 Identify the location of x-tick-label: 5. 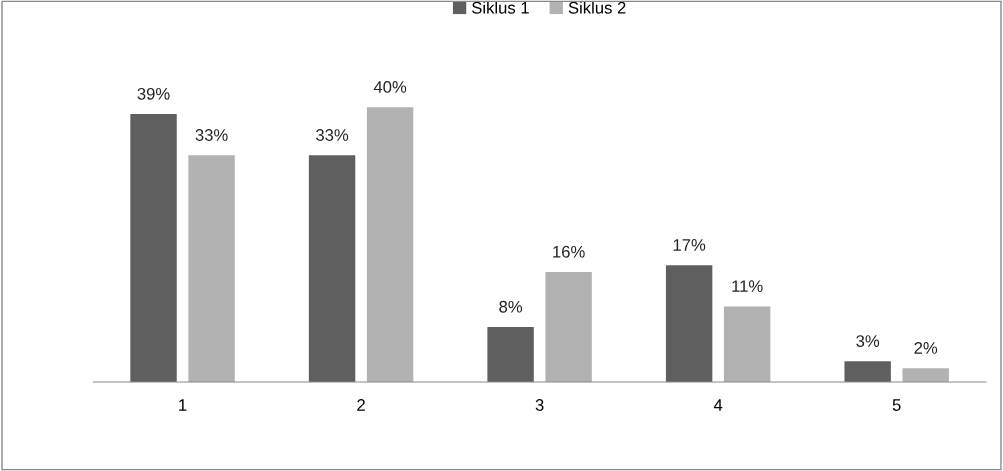
(896, 405).